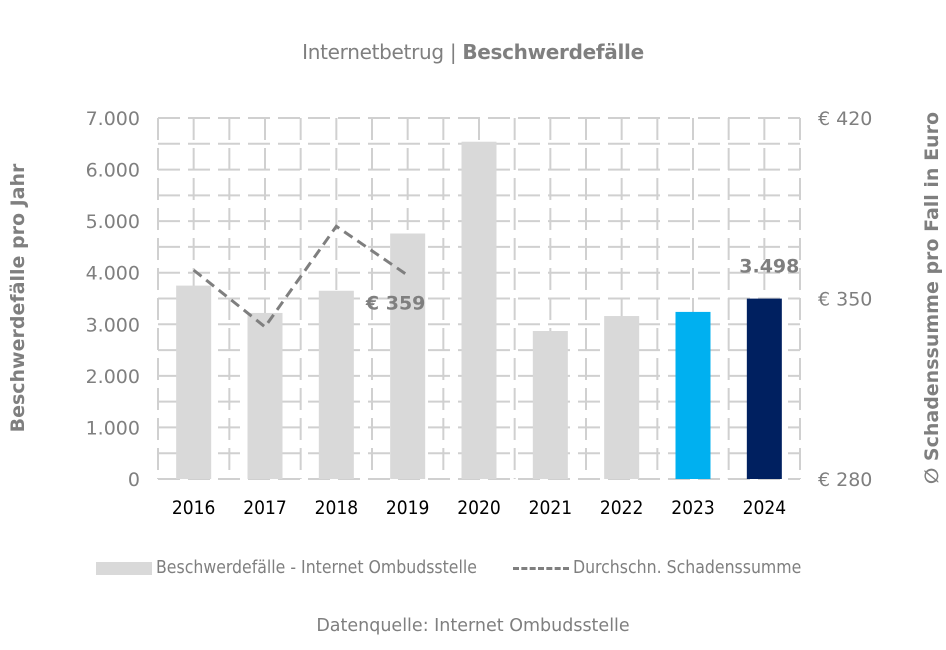 The width and height of the screenshot is (946, 650). Describe the element at coordinates (113, 325) in the screenshot. I see `y-tick-label: 3.000` at that location.